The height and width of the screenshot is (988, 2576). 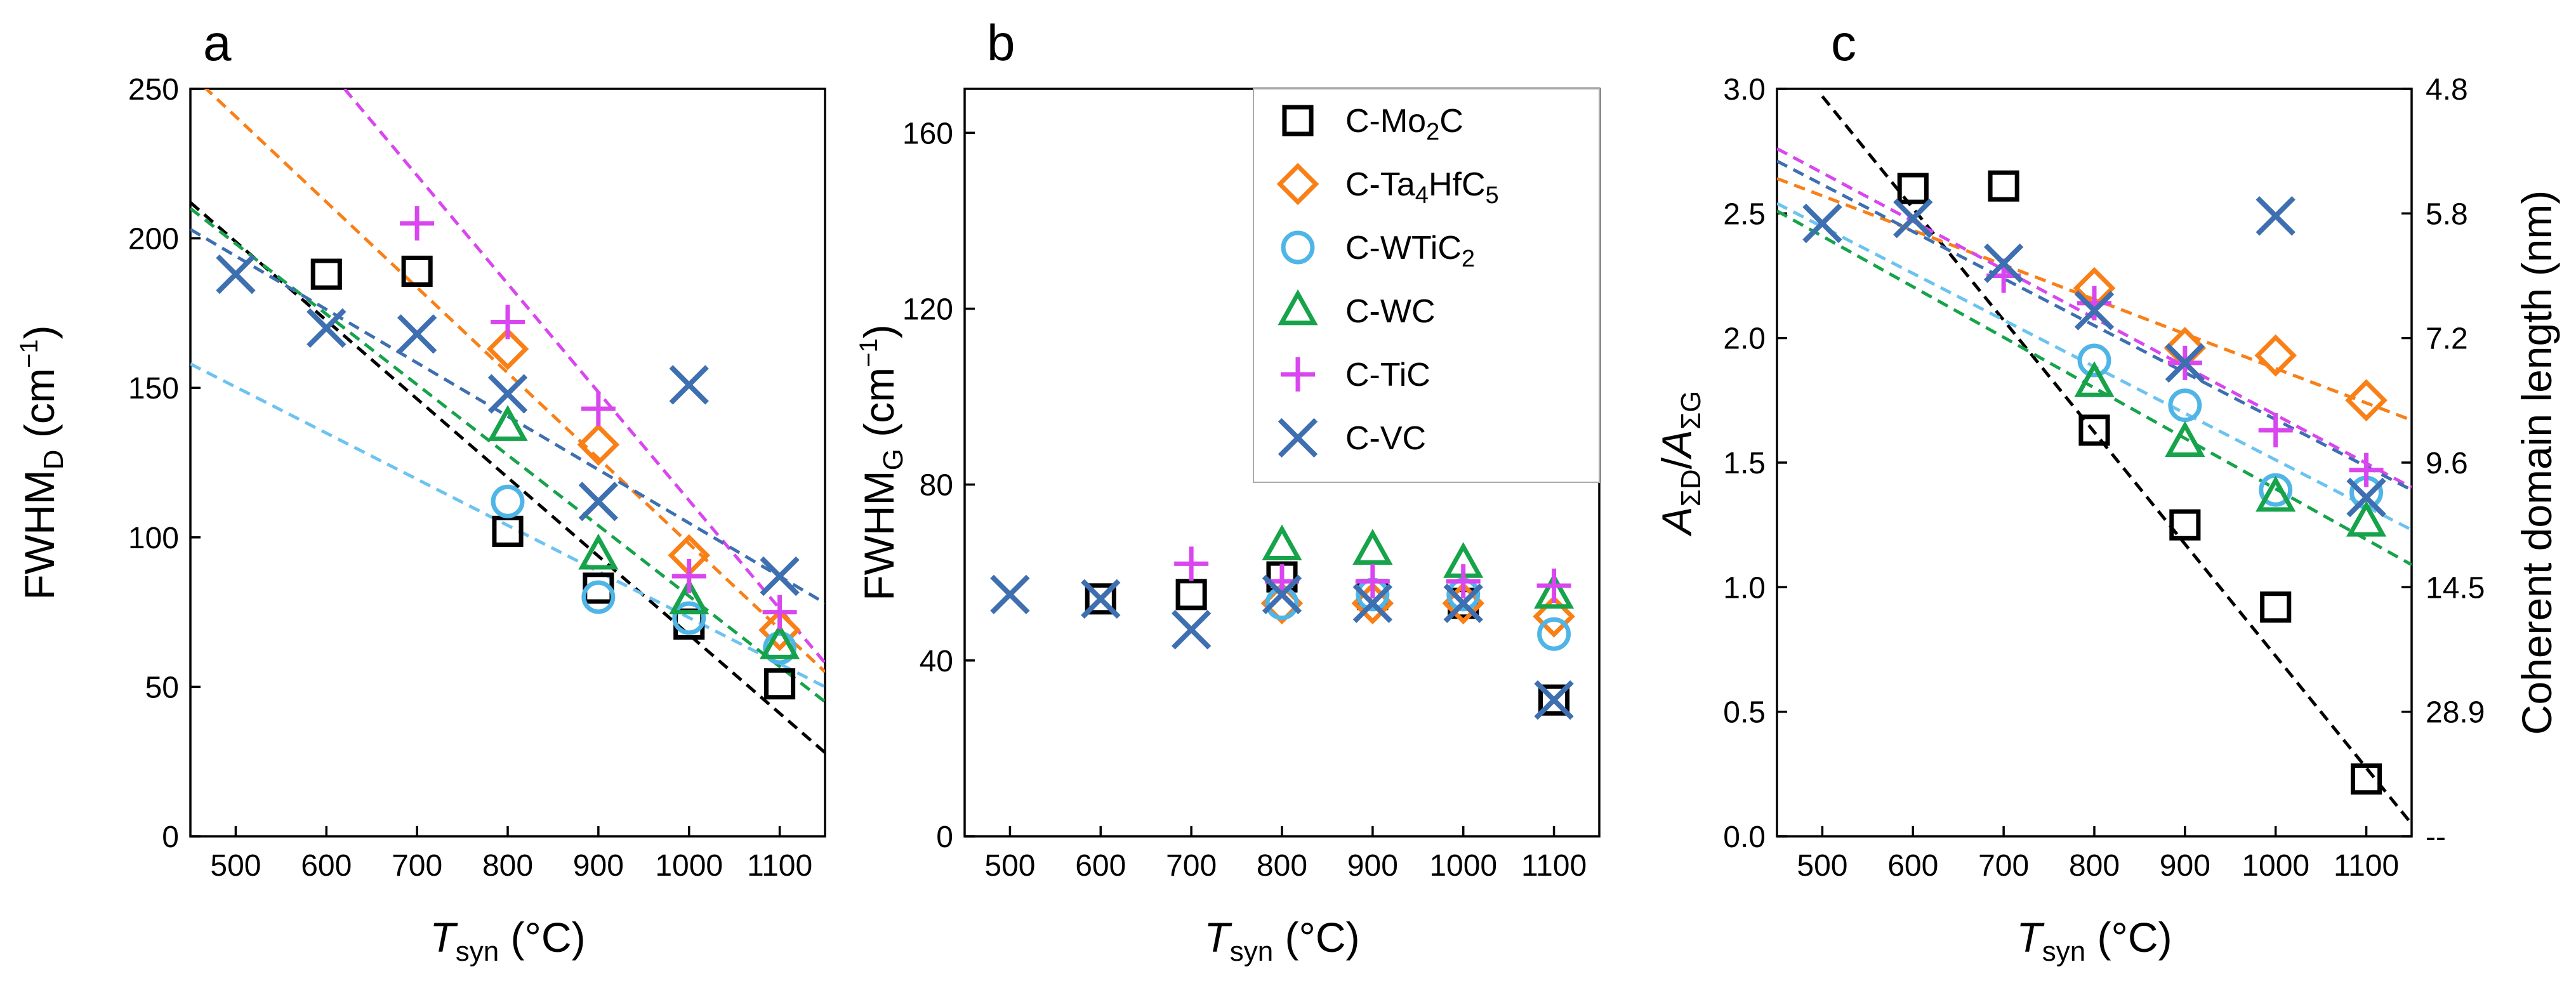 I want to click on x-tick-label: 800, so click(x=2094, y=866).